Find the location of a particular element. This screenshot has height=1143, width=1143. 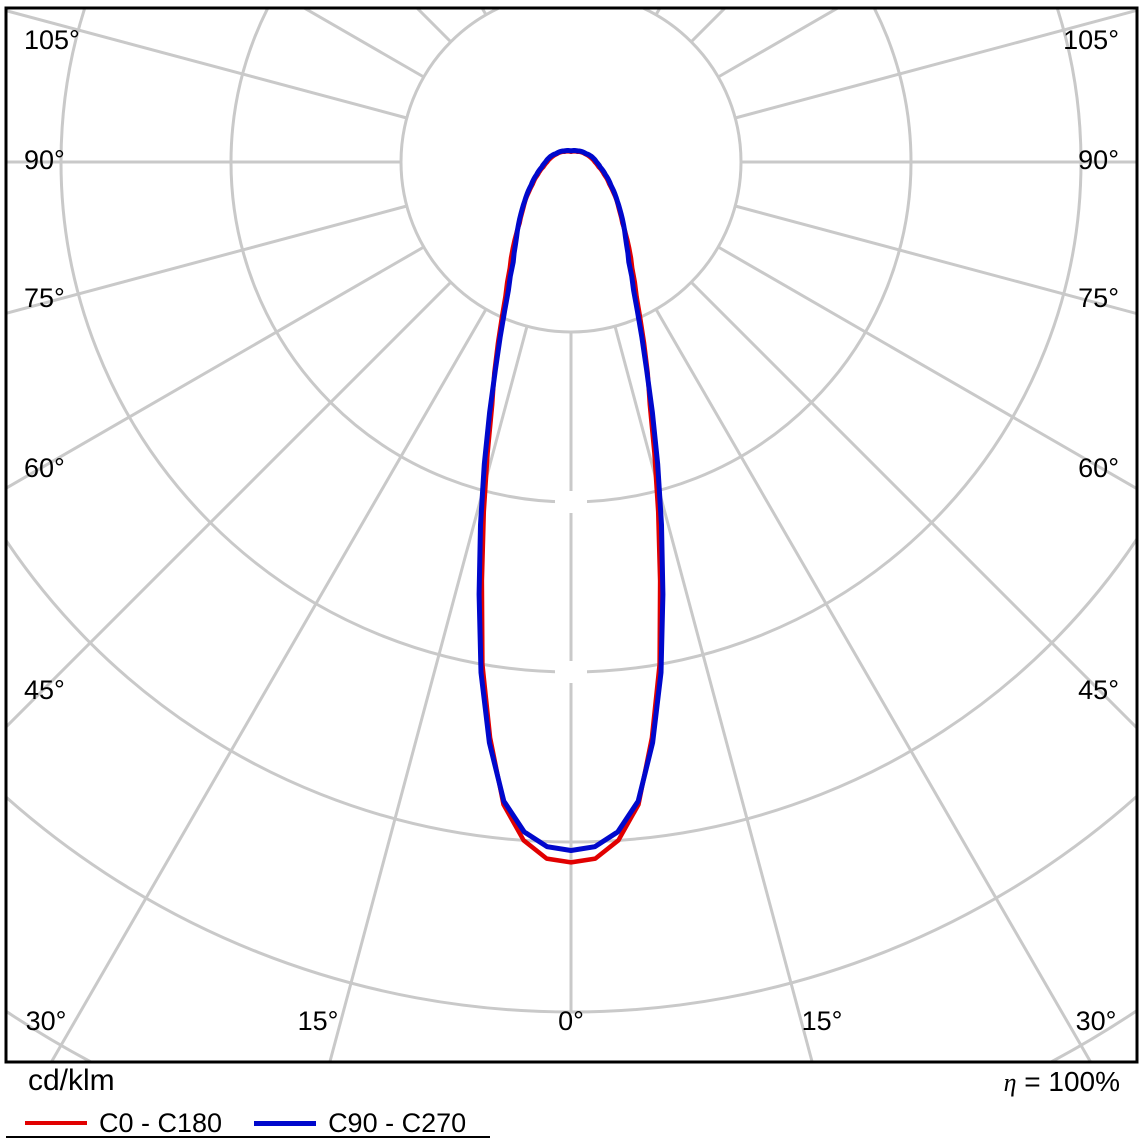

unit-label: cd/klm is located at coordinates (71, 1080).